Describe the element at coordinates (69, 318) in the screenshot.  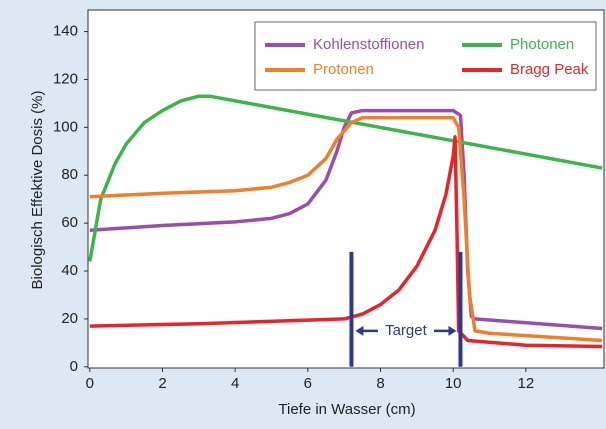
I see `y-tick-label: 20` at that location.